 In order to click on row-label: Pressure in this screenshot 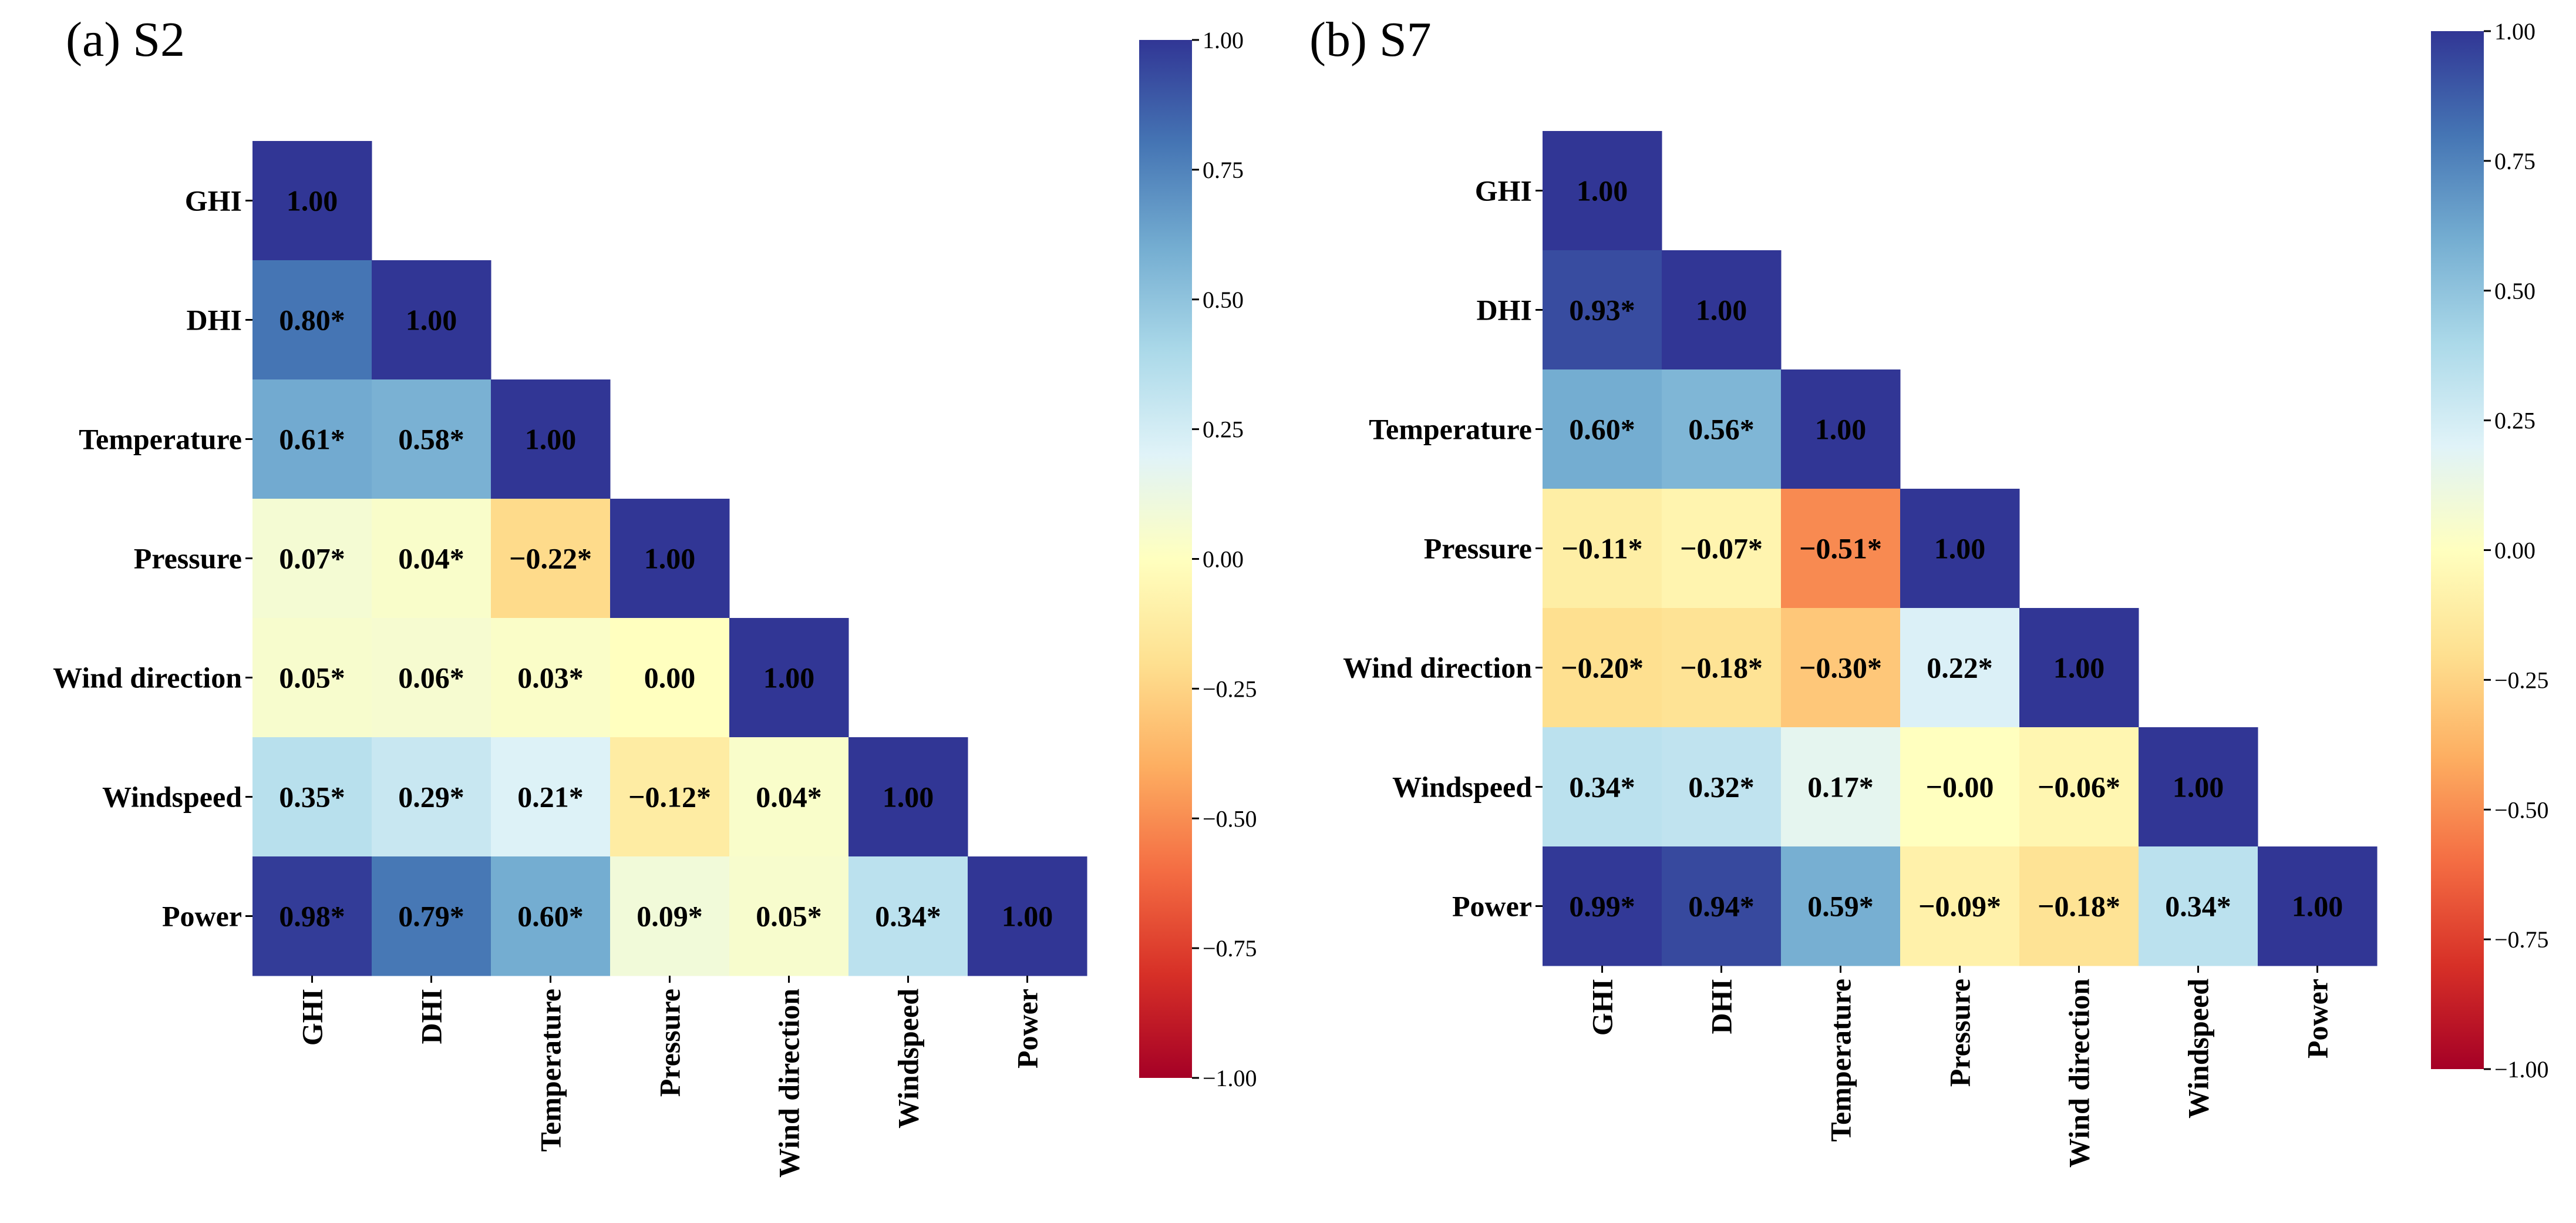, I will do `click(1478, 548)`.